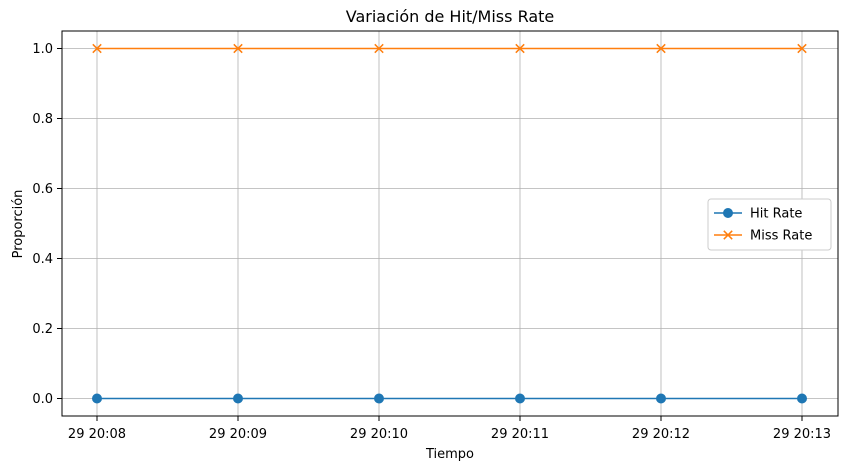 This screenshot has width=846, height=470. Describe the element at coordinates (42, 49) in the screenshot. I see `y-tick-label: 1.0` at that location.